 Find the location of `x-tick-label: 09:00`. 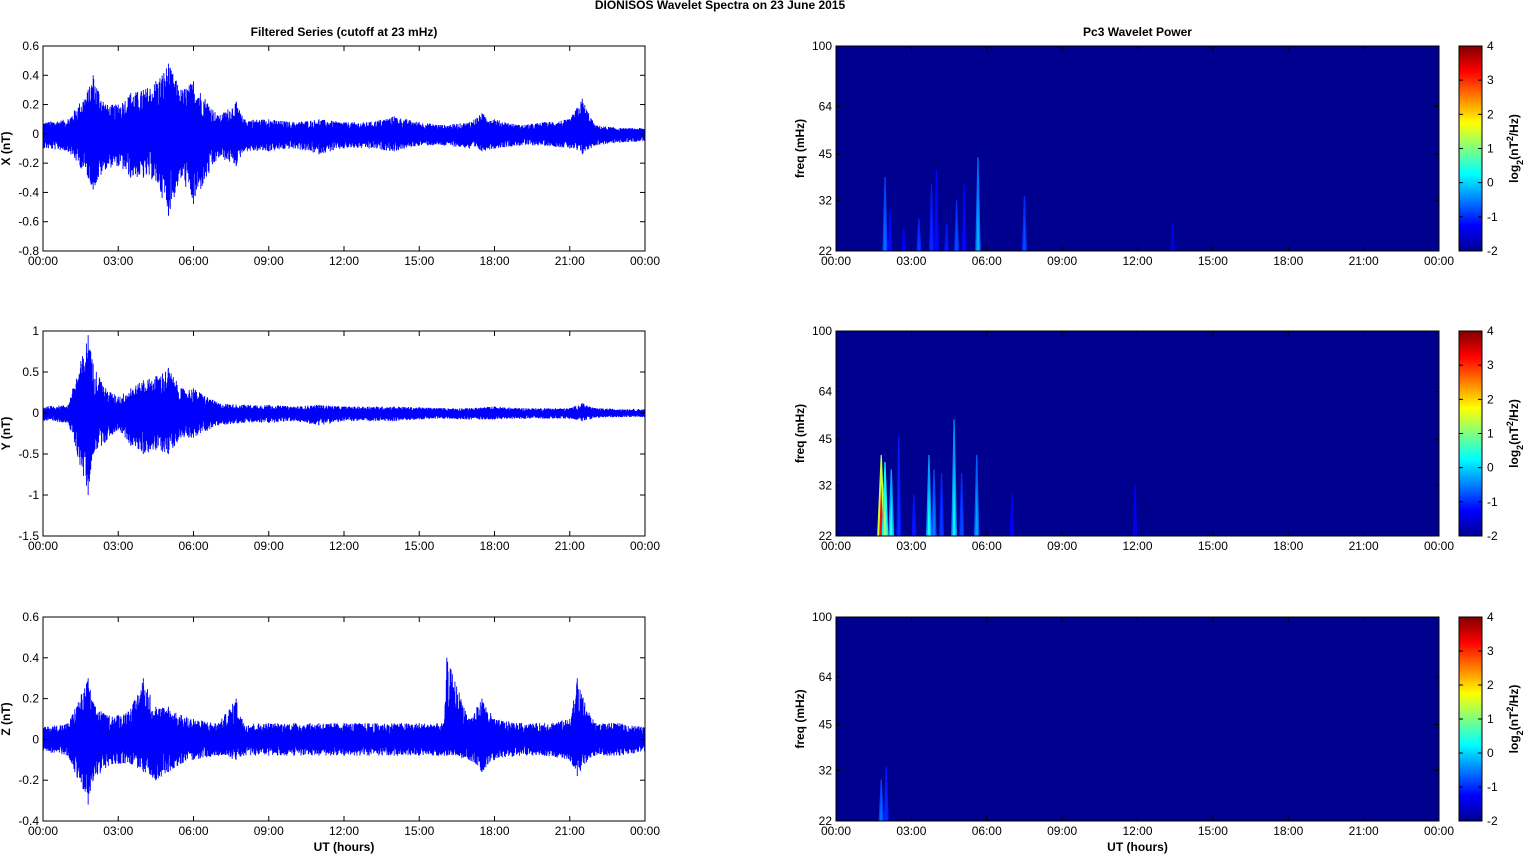

x-tick-label: 09:00 is located at coordinates (1062, 831).